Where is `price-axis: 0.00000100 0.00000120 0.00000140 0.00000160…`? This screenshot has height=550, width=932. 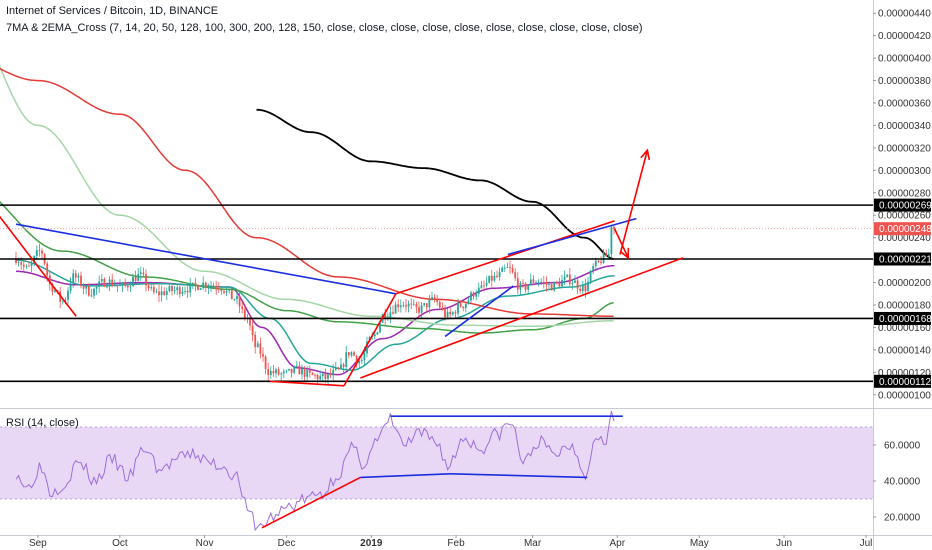 price-axis: 0.00000100 0.00000120 0.00000140 0.00000160… is located at coordinates (902, 266).